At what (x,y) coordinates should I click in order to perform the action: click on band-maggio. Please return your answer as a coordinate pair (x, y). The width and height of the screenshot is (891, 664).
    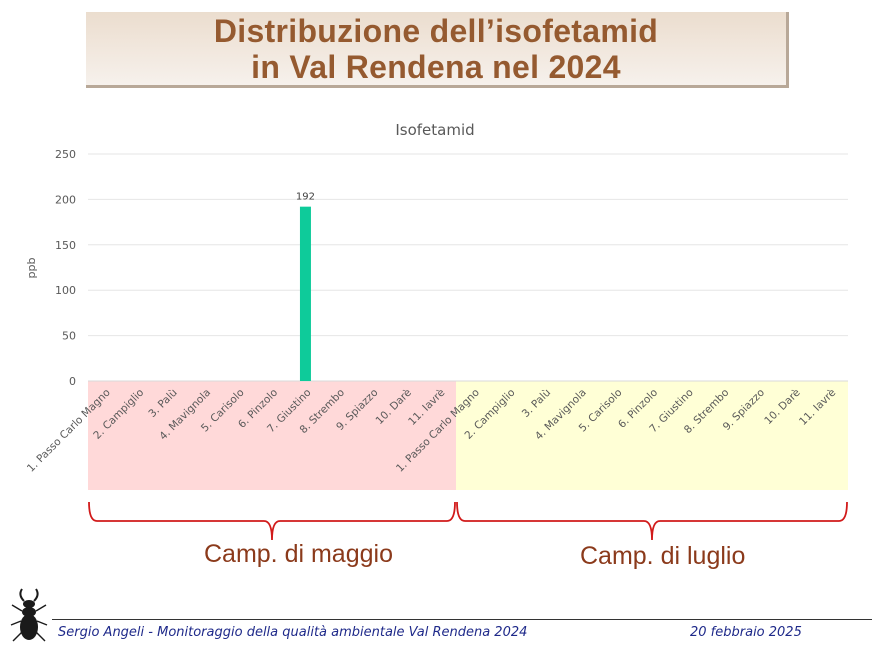
    Looking at the image, I should click on (272, 435).